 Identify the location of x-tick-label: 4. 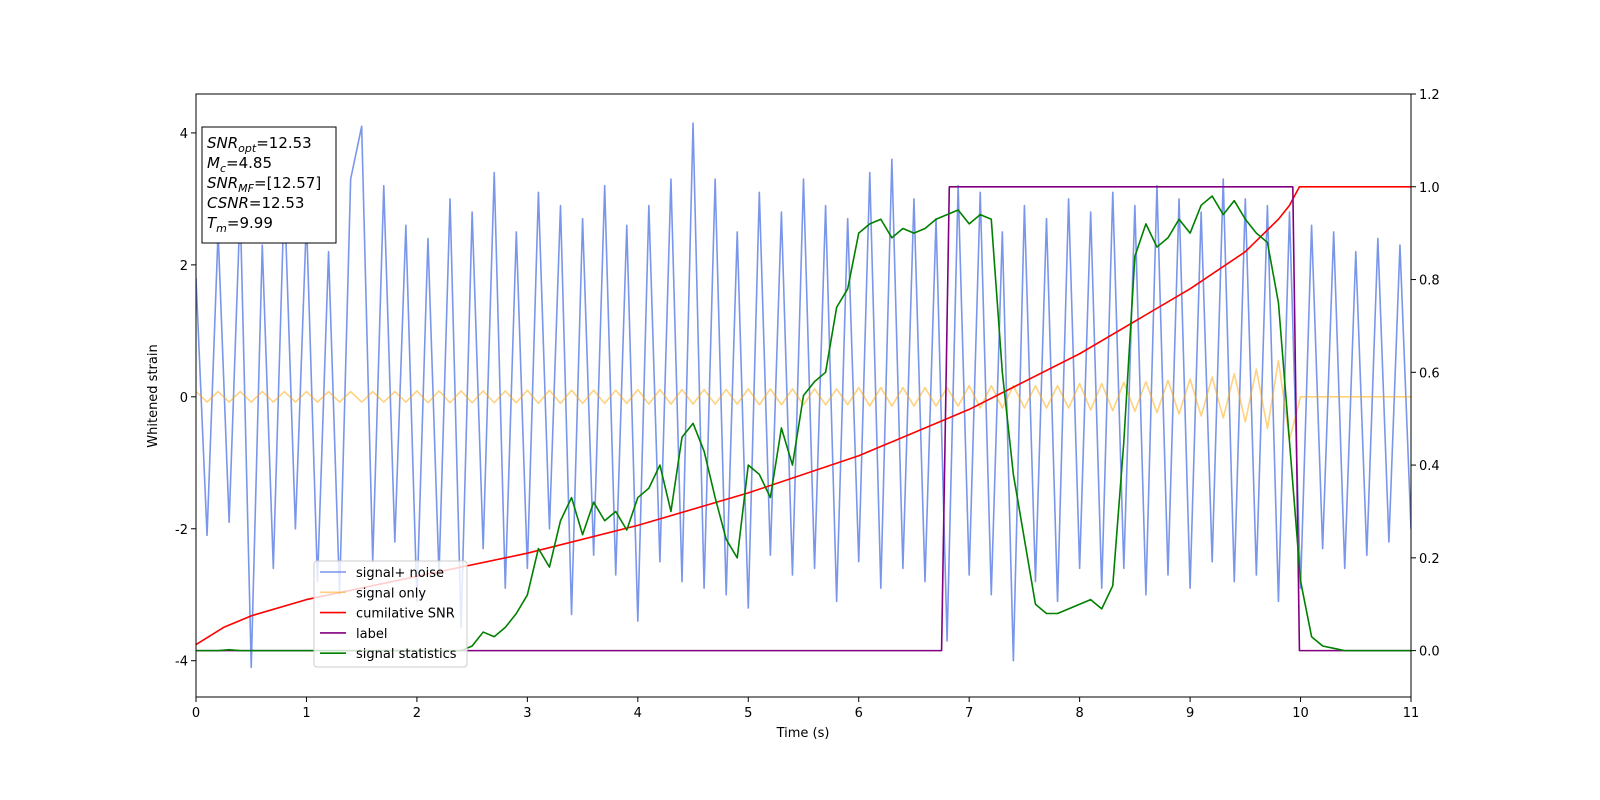
(638, 713).